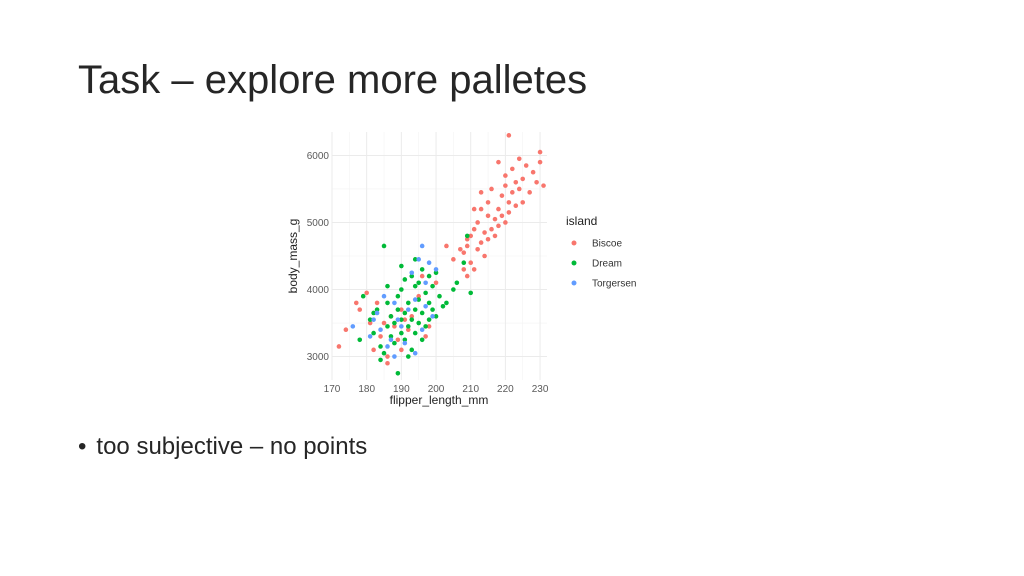 The height and width of the screenshot is (576, 1024). Describe the element at coordinates (318, 156) in the screenshot. I see `y-tick-label: 6000` at that location.